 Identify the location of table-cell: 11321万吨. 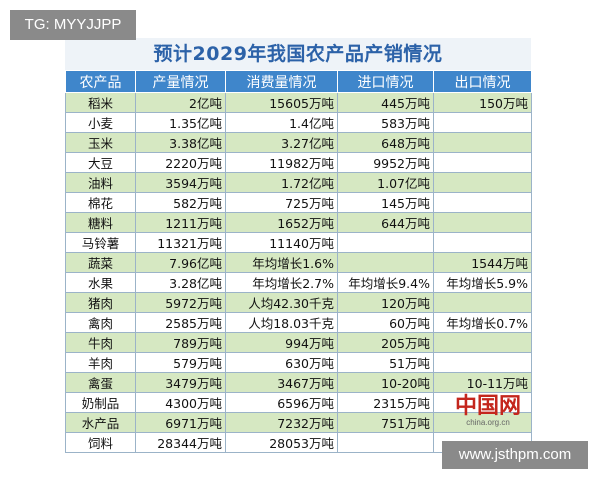
(180, 242).